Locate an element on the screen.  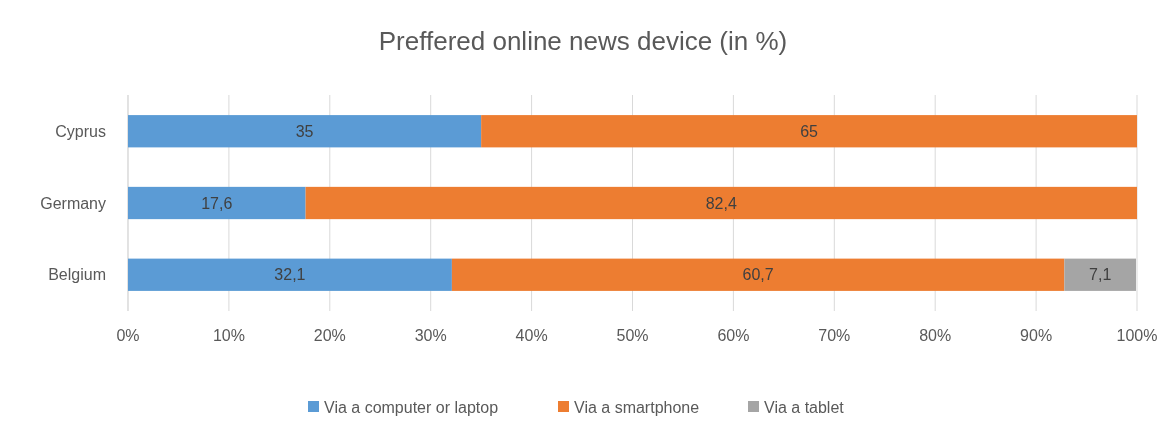
y-tick-label: Belgium is located at coordinates (77, 275).